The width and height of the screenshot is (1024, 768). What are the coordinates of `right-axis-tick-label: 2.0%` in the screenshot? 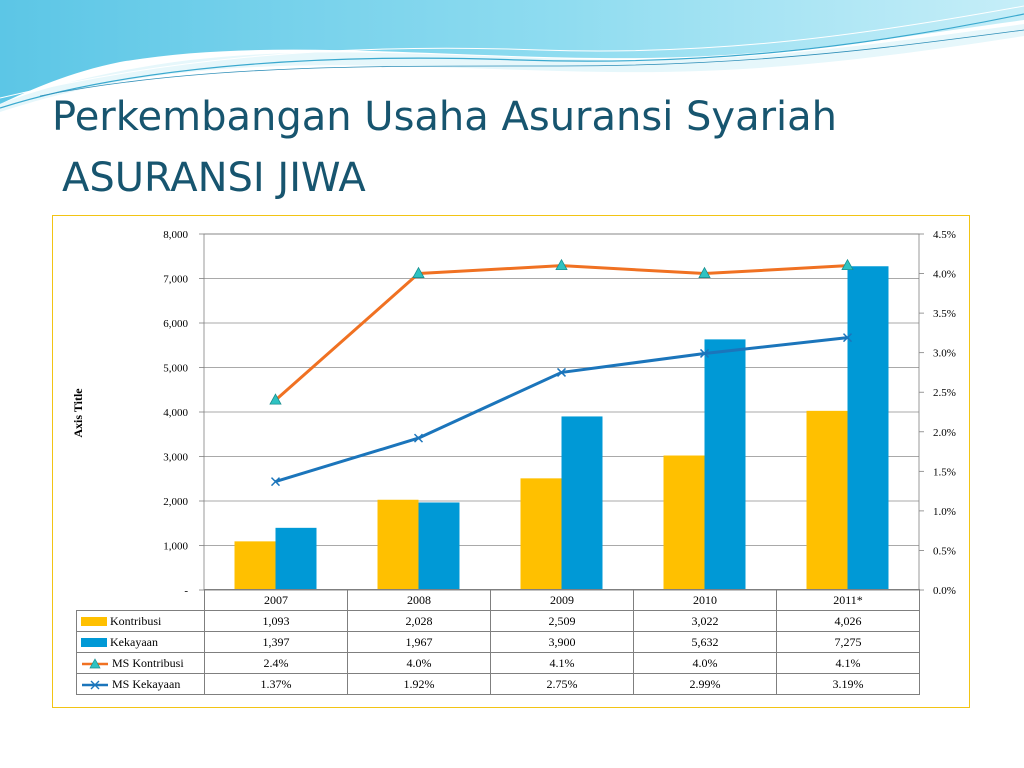 It's located at (944, 433).